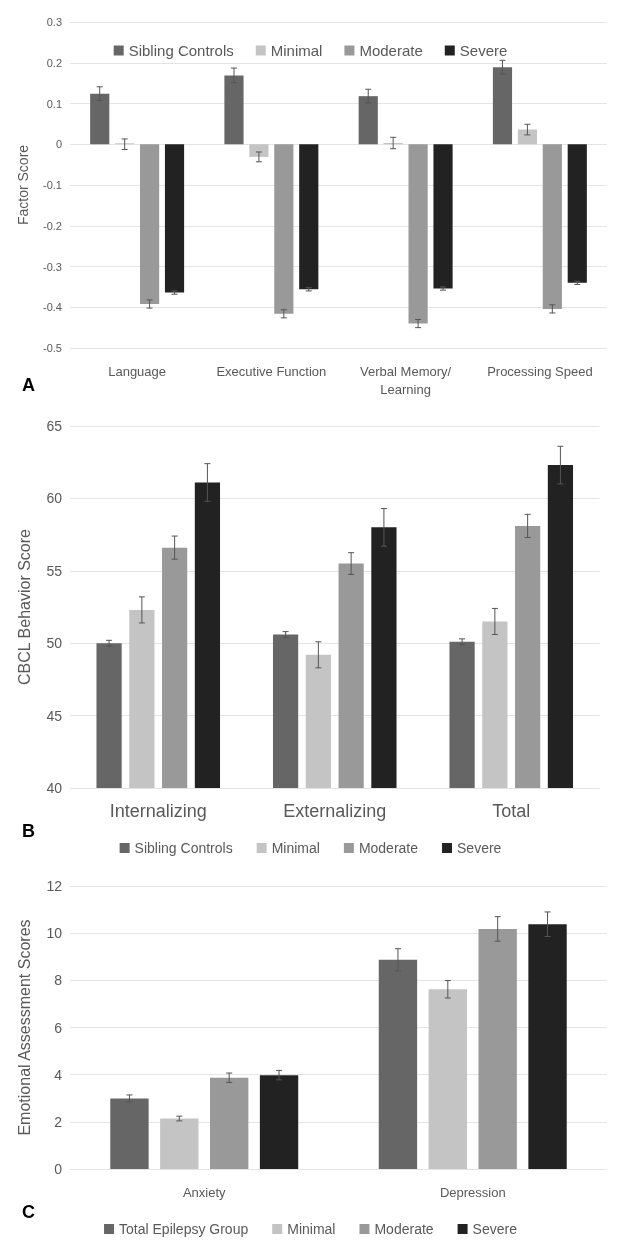 Image resolution: width=621 pixels, height=1241 pixels. Describe the element at coordinates (52, 185) in the screenshot. I see `y-tick-label: -0.1` at that location.